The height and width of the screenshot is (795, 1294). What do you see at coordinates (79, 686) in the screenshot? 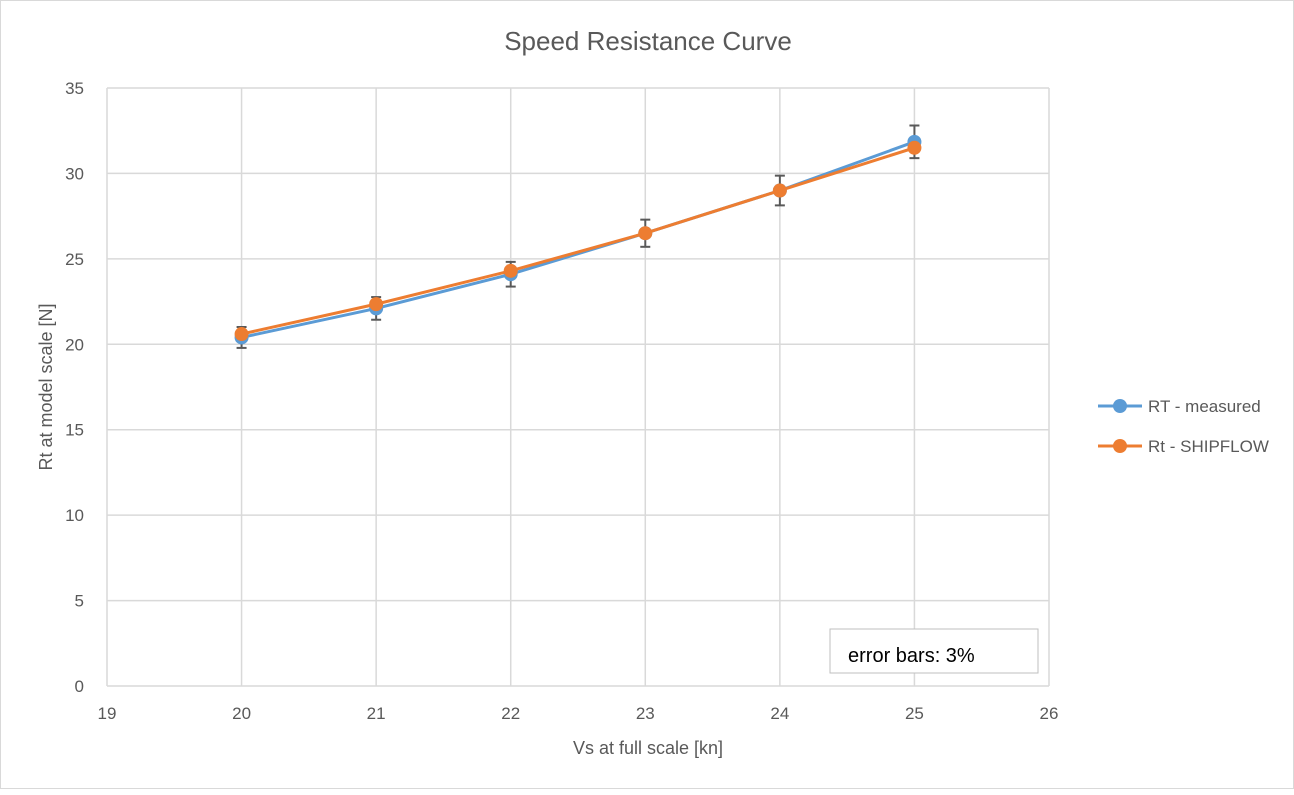
I see `y-tick-label: 0` at bounding box center [79, 686].